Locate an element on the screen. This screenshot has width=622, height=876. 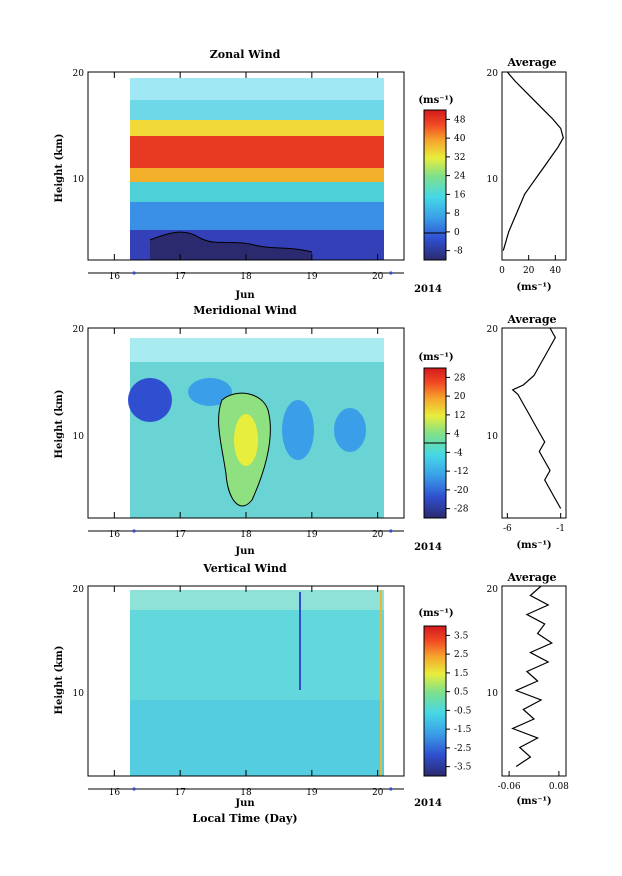
colorbar-tick-label: 40 is located at coordinates (460, 139).